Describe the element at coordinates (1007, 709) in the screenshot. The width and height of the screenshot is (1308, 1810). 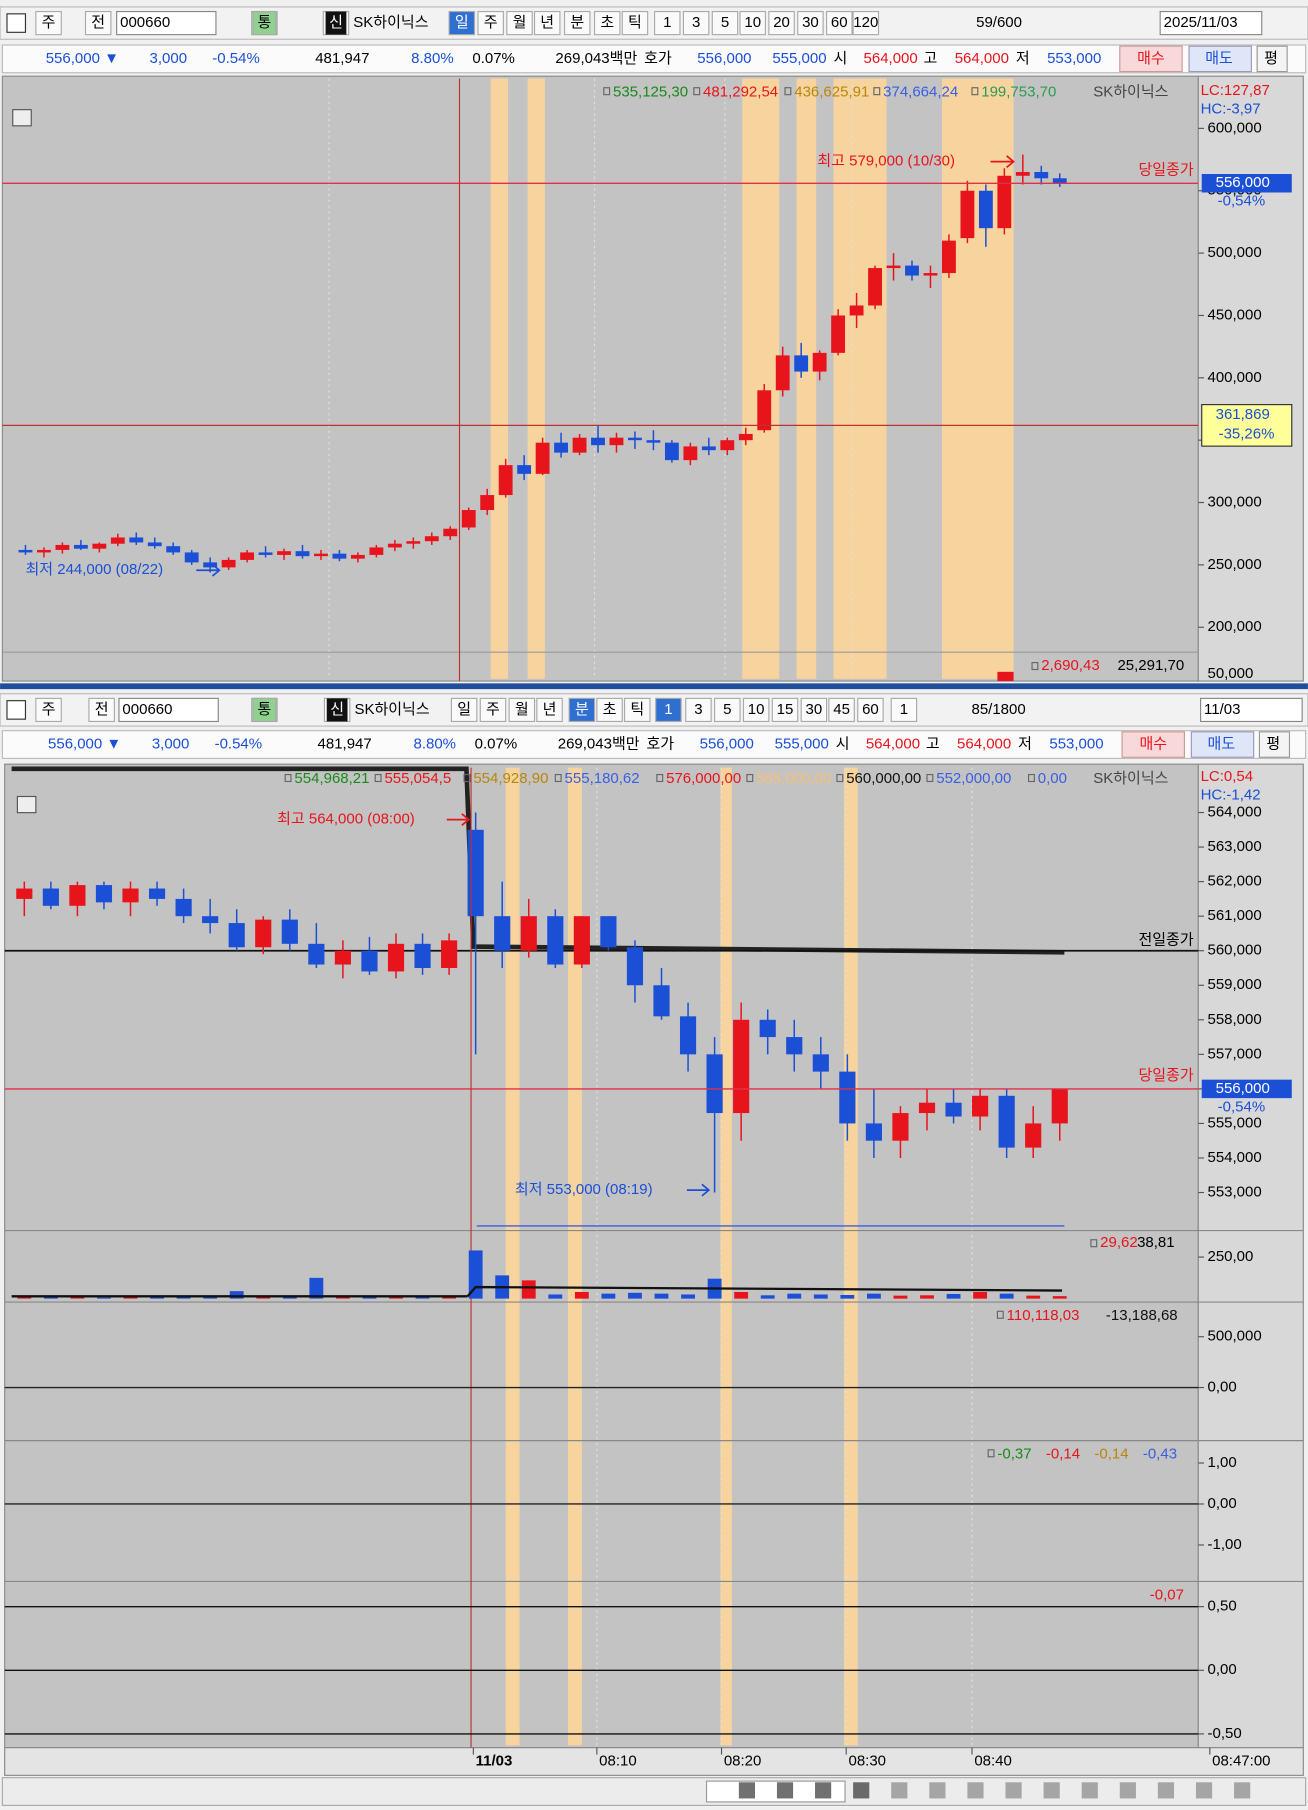
I see `toolbar-item: /1800` at that location.